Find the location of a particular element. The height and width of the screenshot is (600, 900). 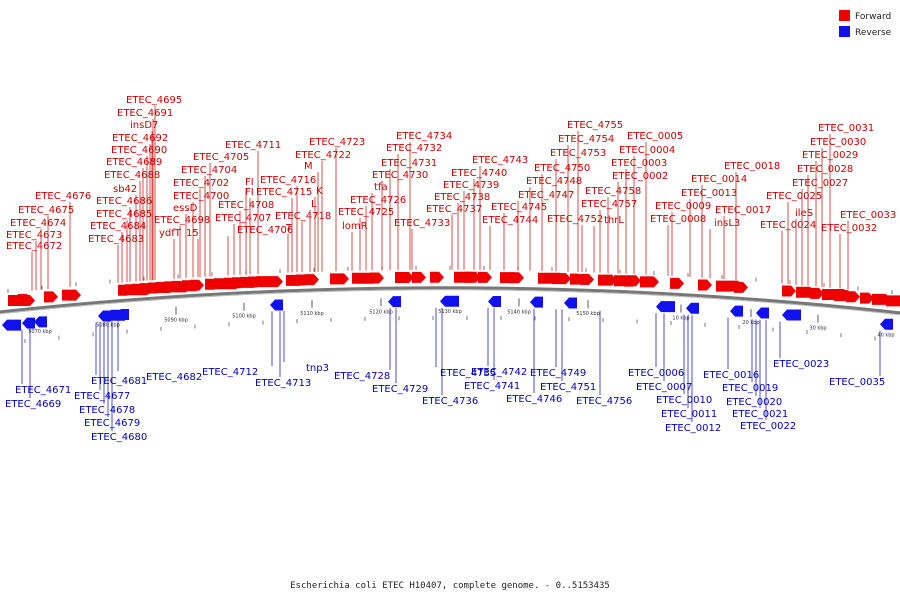

reverse-gene-label: ETEC_0019 is located at coordinates (750, 388).